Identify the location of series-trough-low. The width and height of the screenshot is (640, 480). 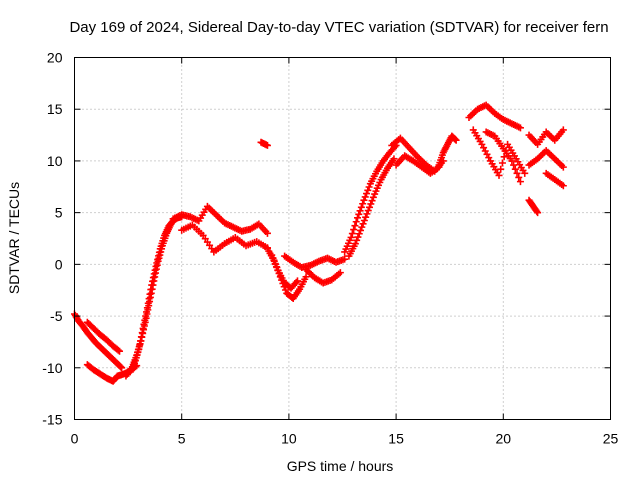
(323, 276).